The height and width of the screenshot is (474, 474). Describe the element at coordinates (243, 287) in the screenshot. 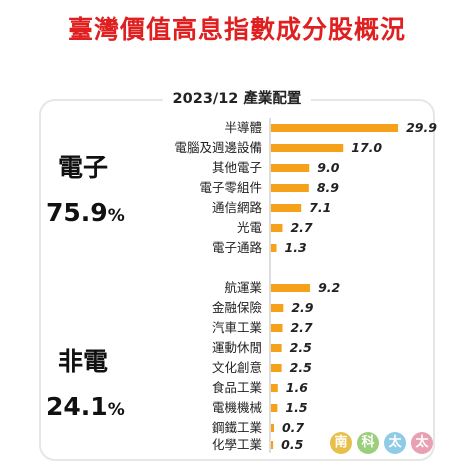

I see `category-label: 航運業` at that location.